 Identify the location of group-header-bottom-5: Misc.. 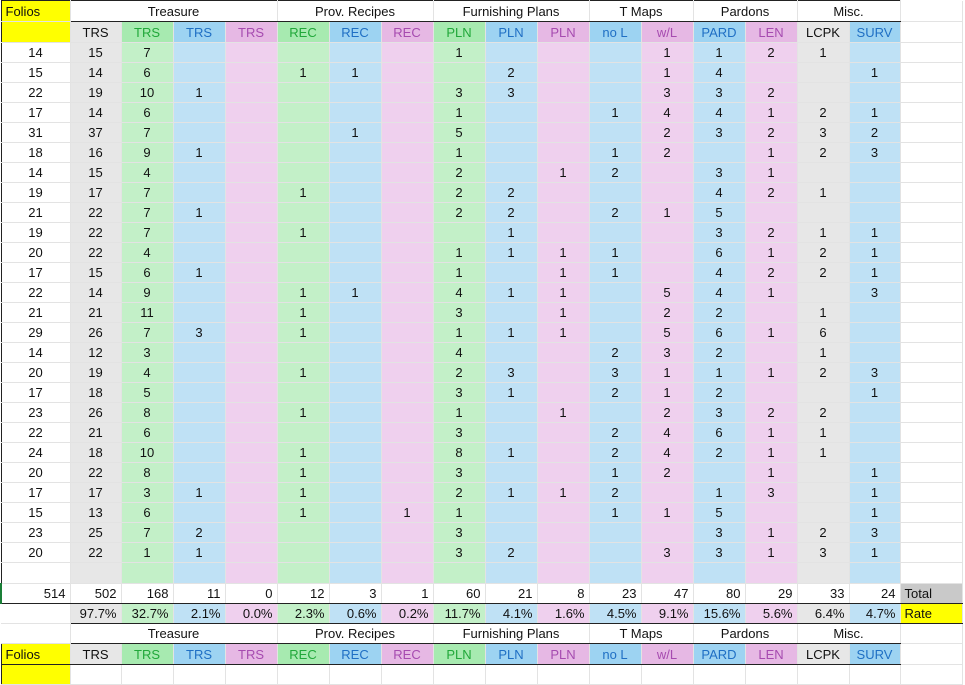
(848, 633).